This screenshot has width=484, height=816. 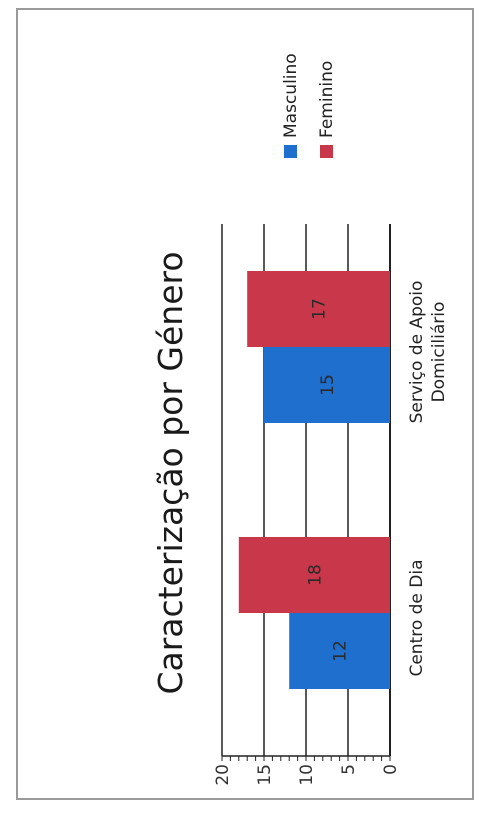 What do you see at coordinates (349, 769) in the screenshot?
I see `y-tick-label: 5` at bounding box center [349, 769].